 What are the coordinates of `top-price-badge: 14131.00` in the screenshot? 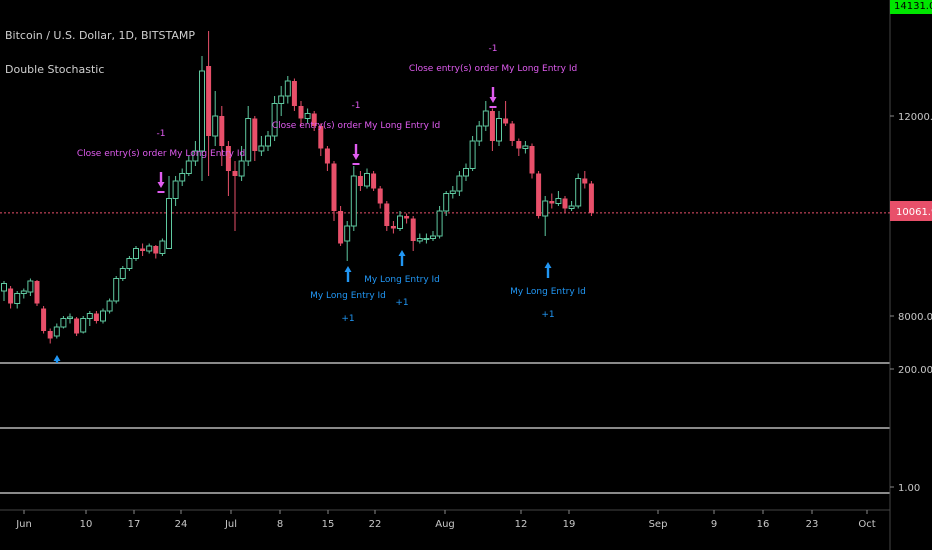 It's located at (911, 7).